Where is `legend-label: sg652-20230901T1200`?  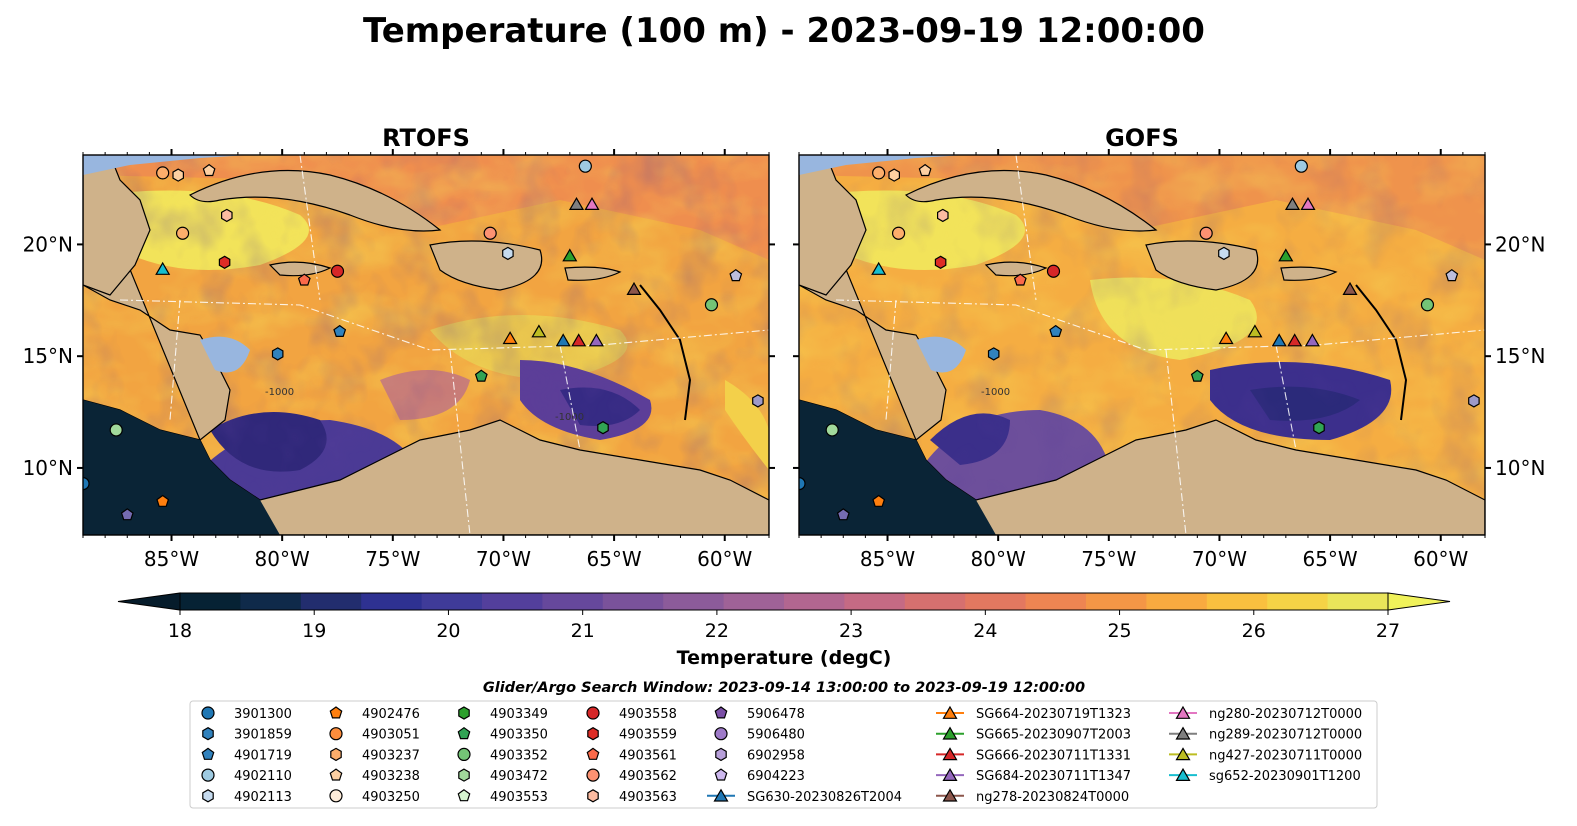 legend-label: sg652-20230901T1200 is located at coordinates (1285, 776).